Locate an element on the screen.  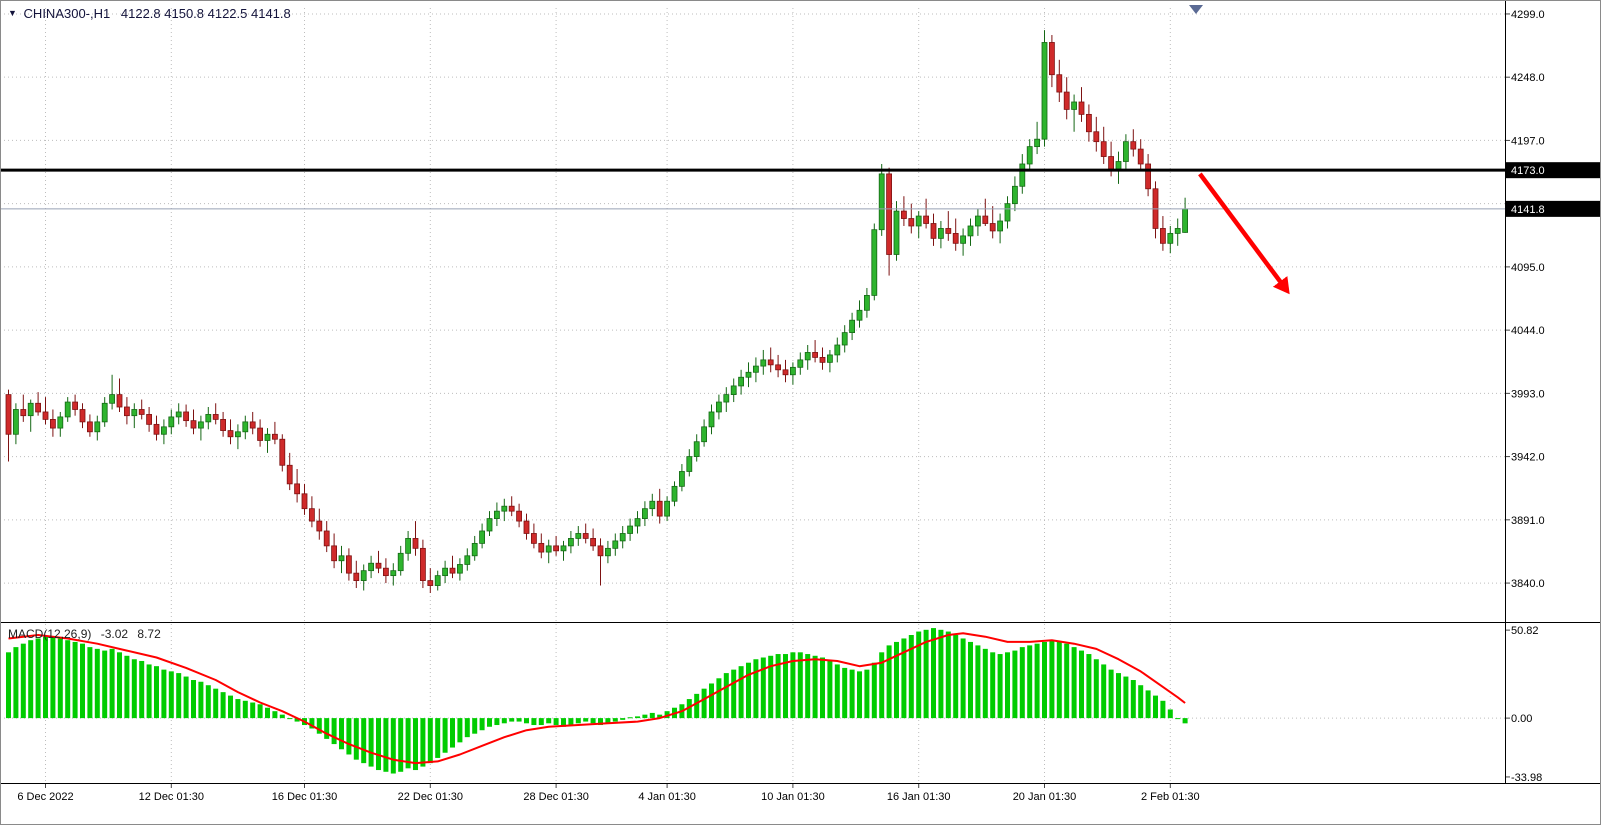
ohlc-values: 4122.8 4150.8 4122.5 4141.8 is located at coordinates (205, 13).